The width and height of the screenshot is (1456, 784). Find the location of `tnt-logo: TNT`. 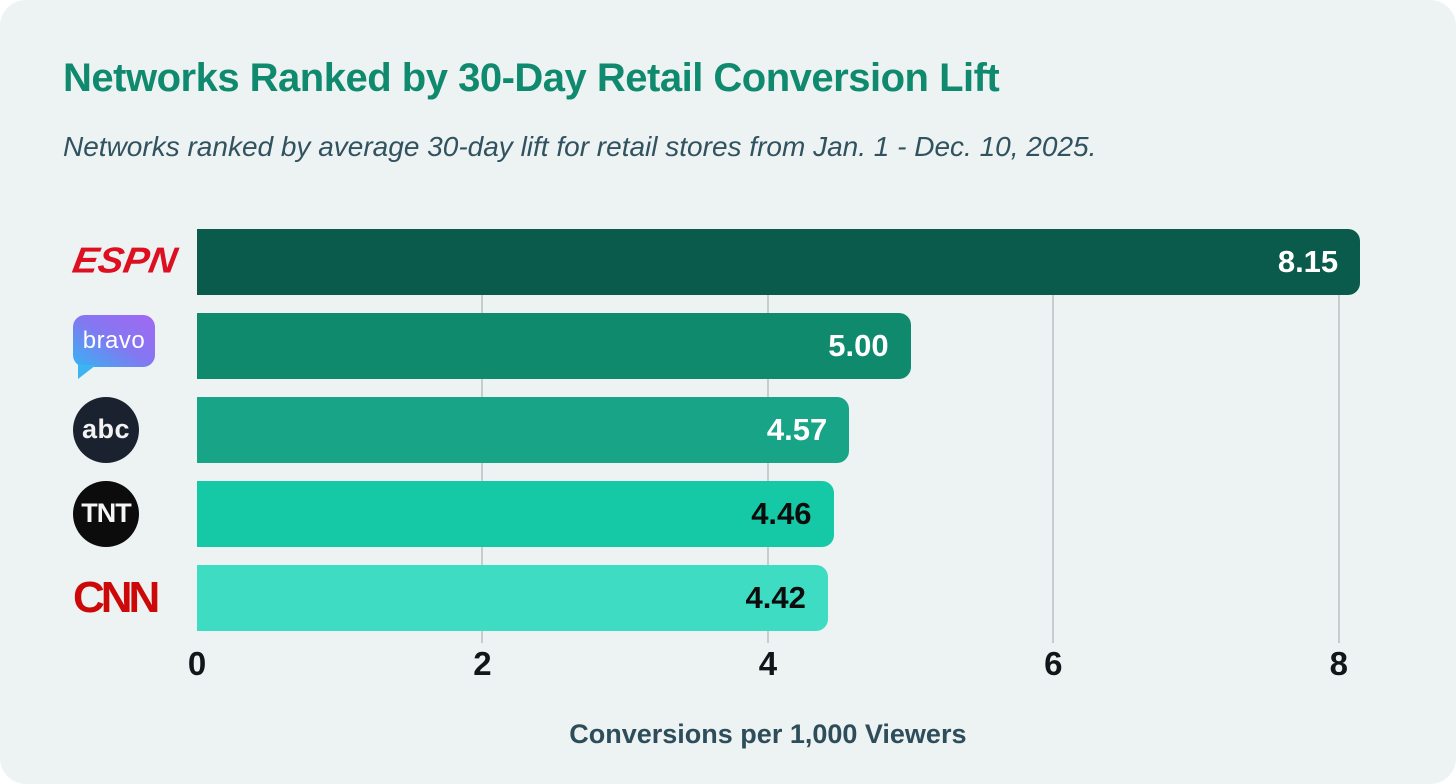

tnt-logo: TNT is located at coordinates (130, 513).